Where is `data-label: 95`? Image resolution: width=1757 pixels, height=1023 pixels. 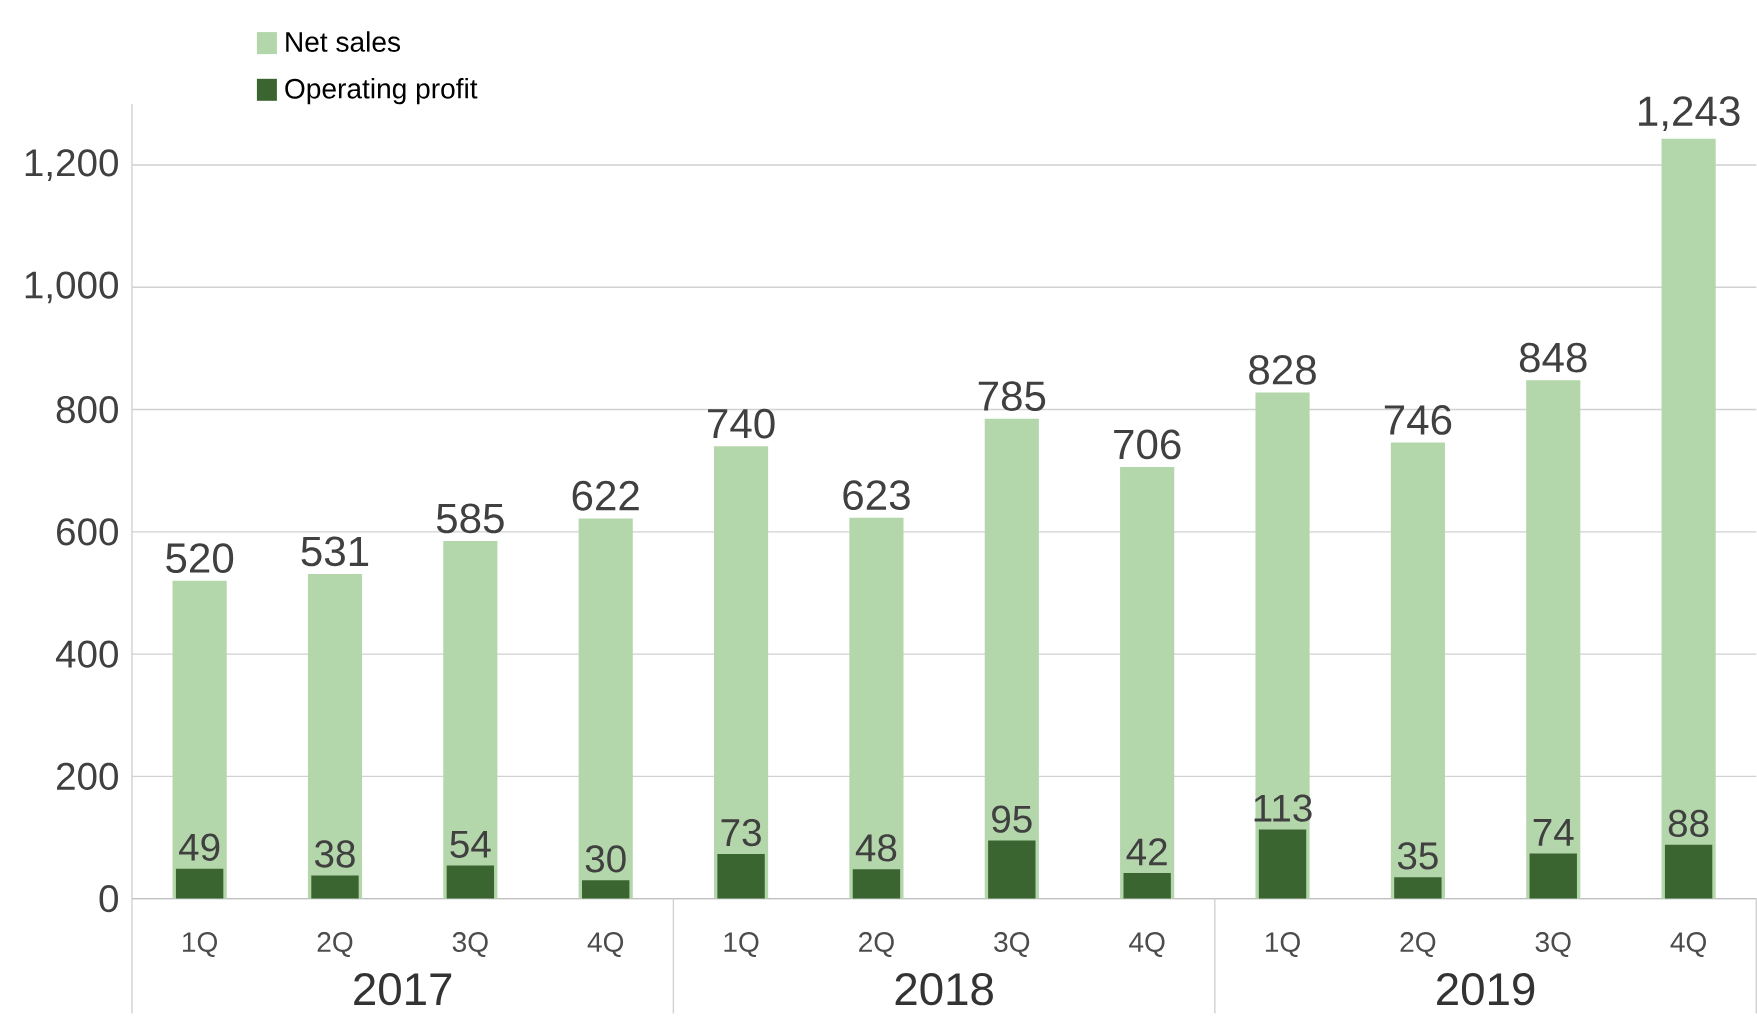
data-label: 95 is located at coordinates (1012, 819).